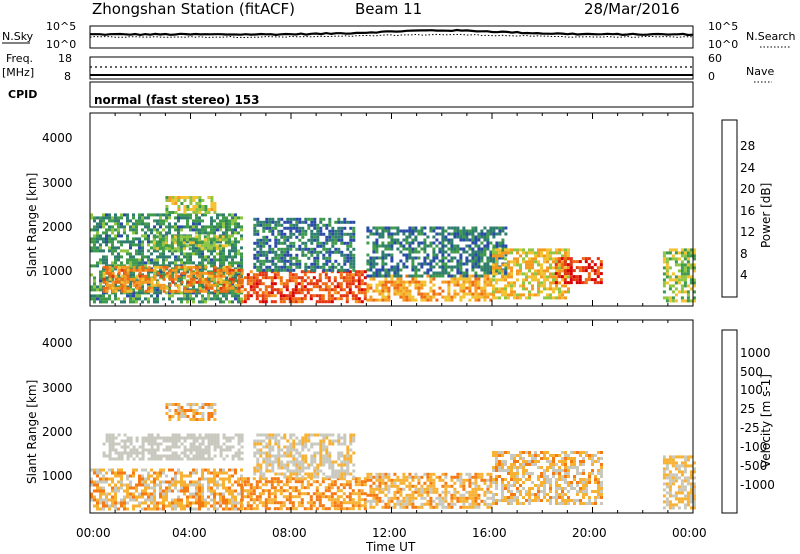  I want to click on freq-left-tick-bottom: 8, so click(67, 76).